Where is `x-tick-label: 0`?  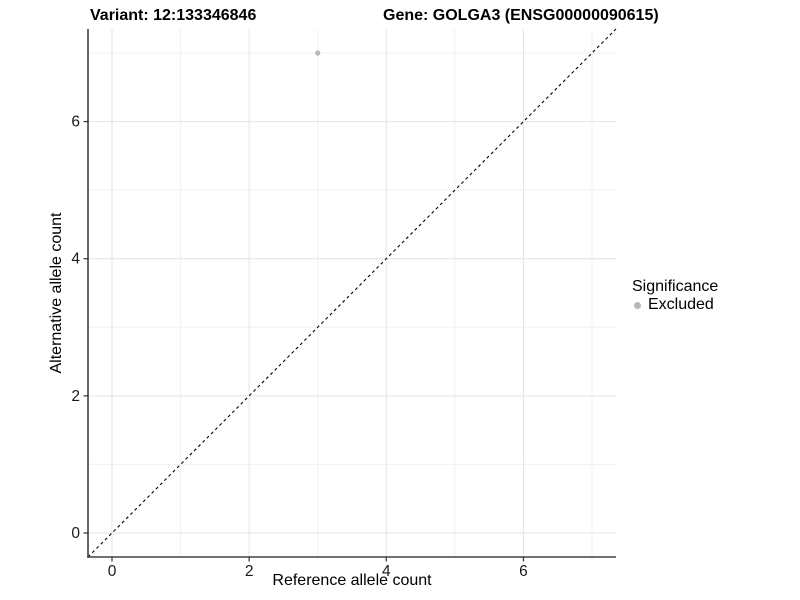 x-tick-label: 0 is located at coordinates (112, 571).